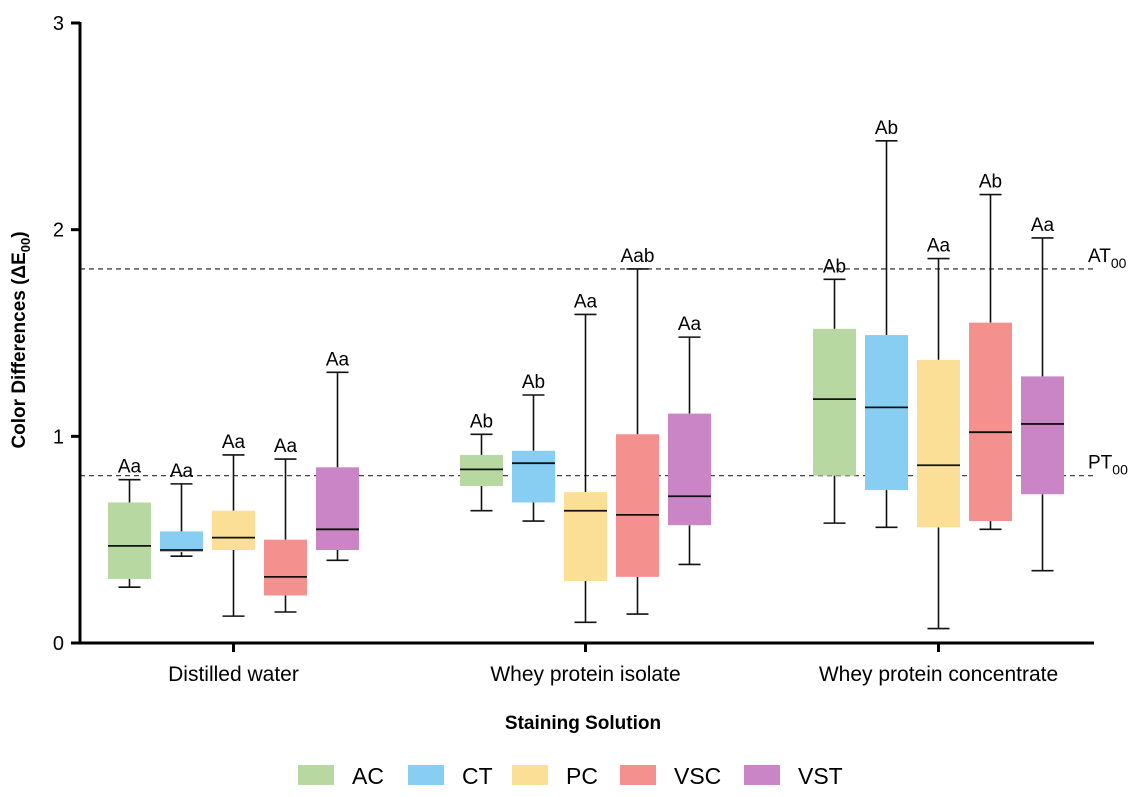 This screenshot has width=1148, height=797. Describe the element at coordinates (583, 723) in the screenshot. I see `x-axis-title: Staining Solution` at that location.